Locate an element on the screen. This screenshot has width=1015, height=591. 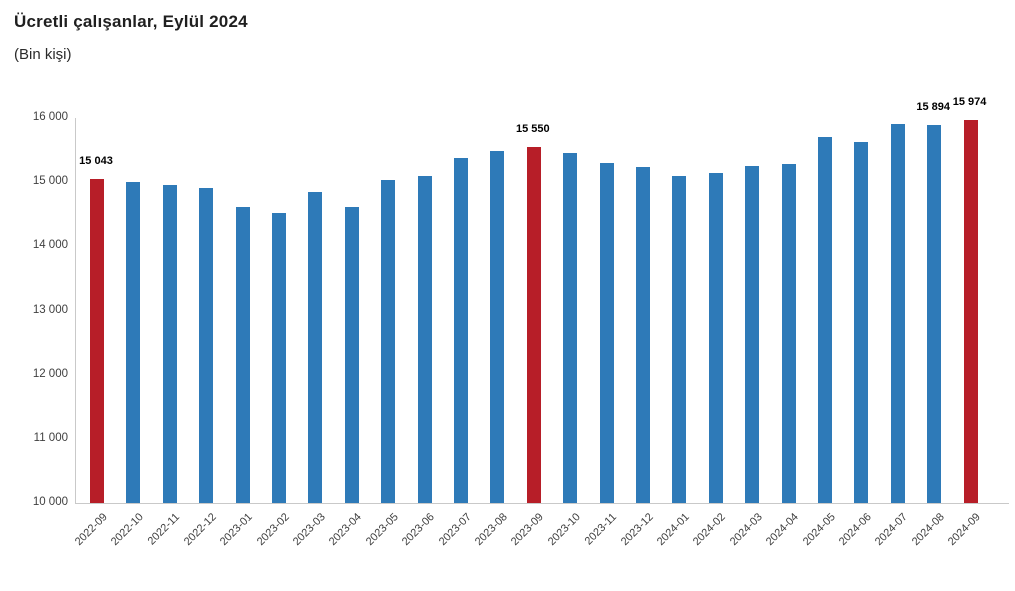
x-tick-label-2024-03: 2024-03 is located at coordinates (746, 530).